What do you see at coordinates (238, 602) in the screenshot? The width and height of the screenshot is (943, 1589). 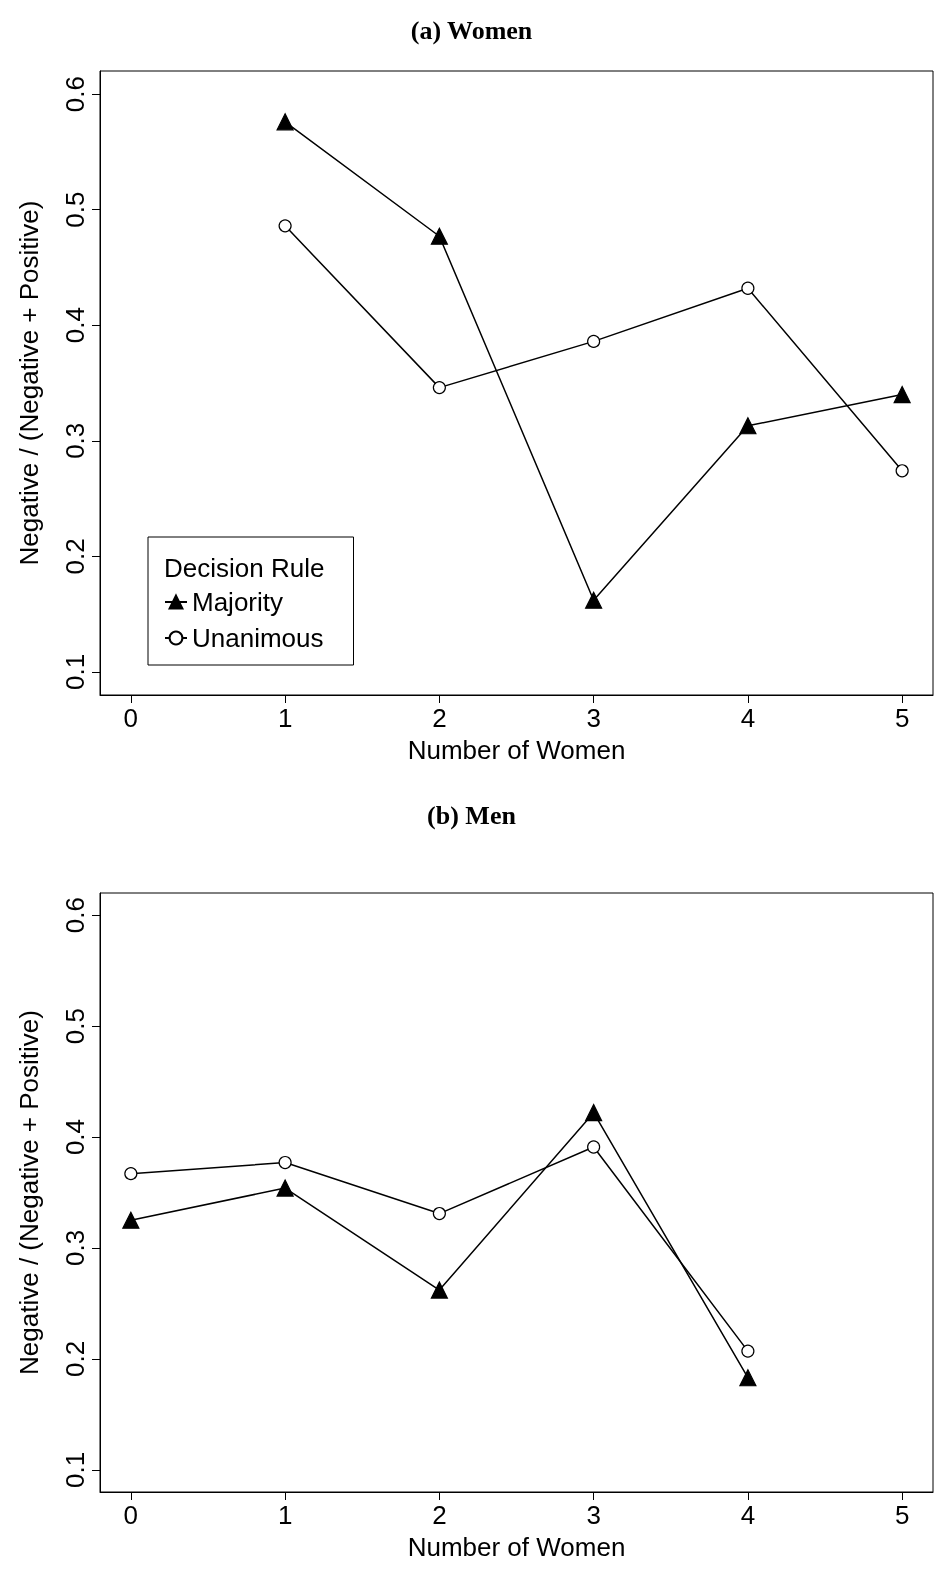 I see `legend-label: Majority` at bounding box center [238, 602].